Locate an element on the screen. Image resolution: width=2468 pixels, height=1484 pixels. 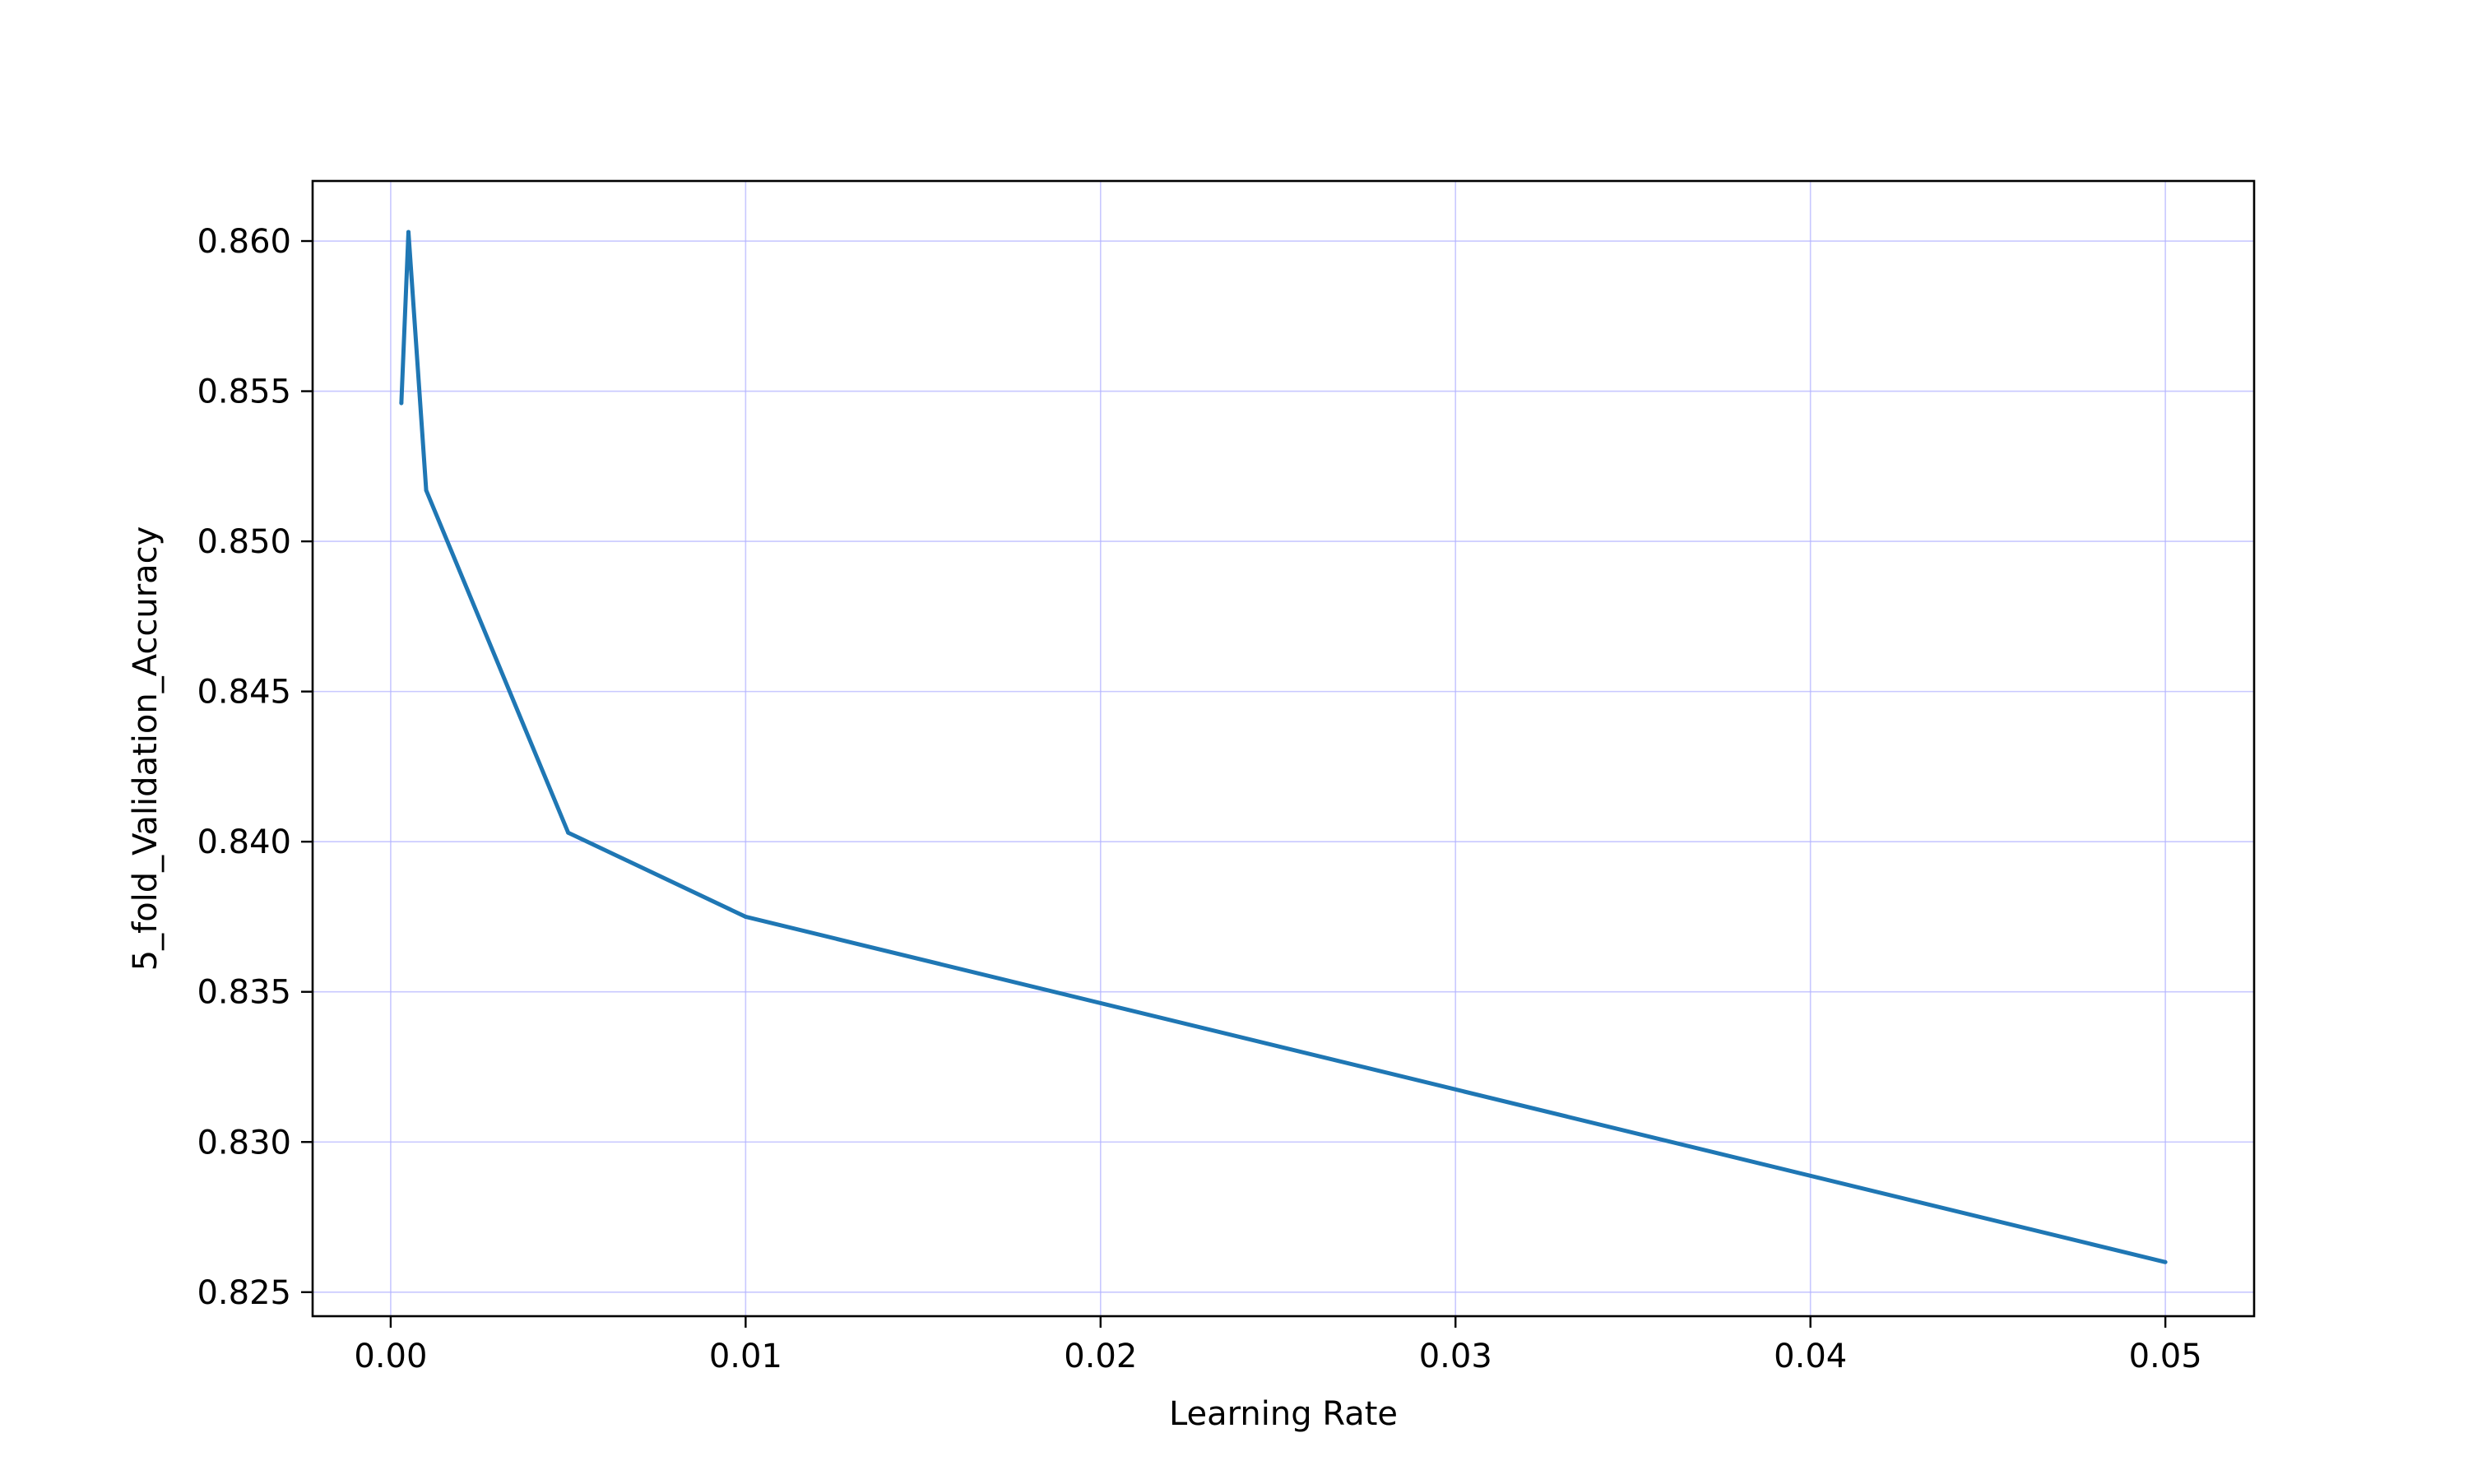
y-tick-label: 0.850 is located at coordinates (244, 542).